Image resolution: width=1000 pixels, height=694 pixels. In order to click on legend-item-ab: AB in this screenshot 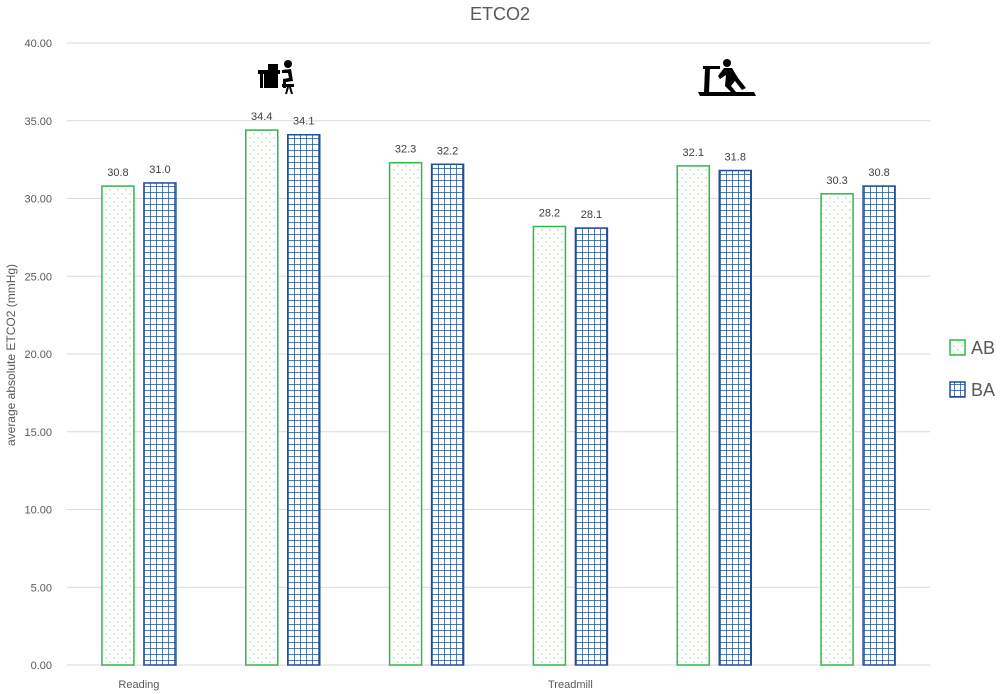, I will do `click(972, 348)`.